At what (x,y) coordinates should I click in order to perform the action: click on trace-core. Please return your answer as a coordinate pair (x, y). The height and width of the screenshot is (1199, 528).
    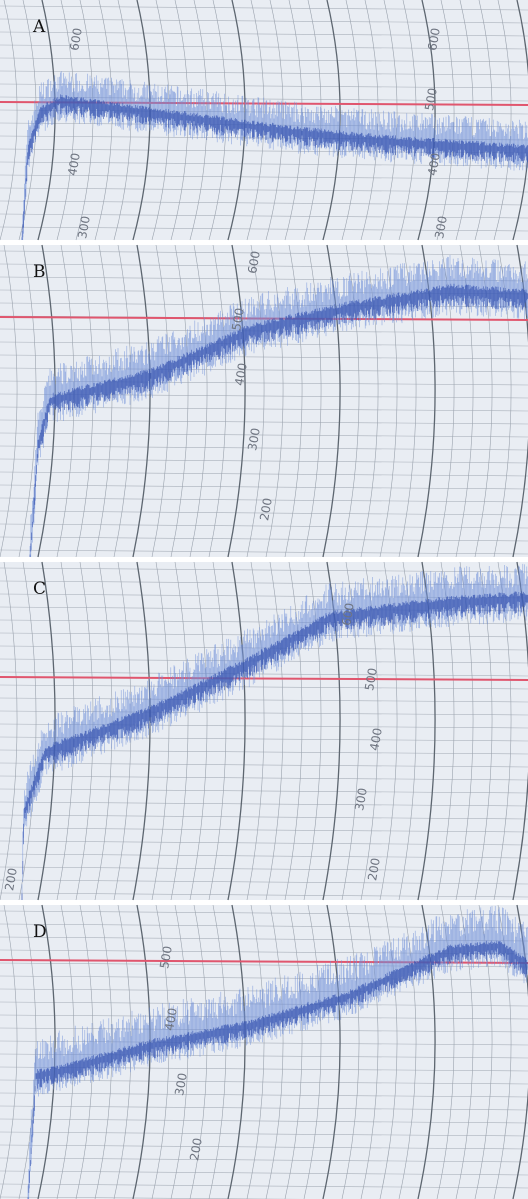
    Looking at the image, I should click on (274, 167).